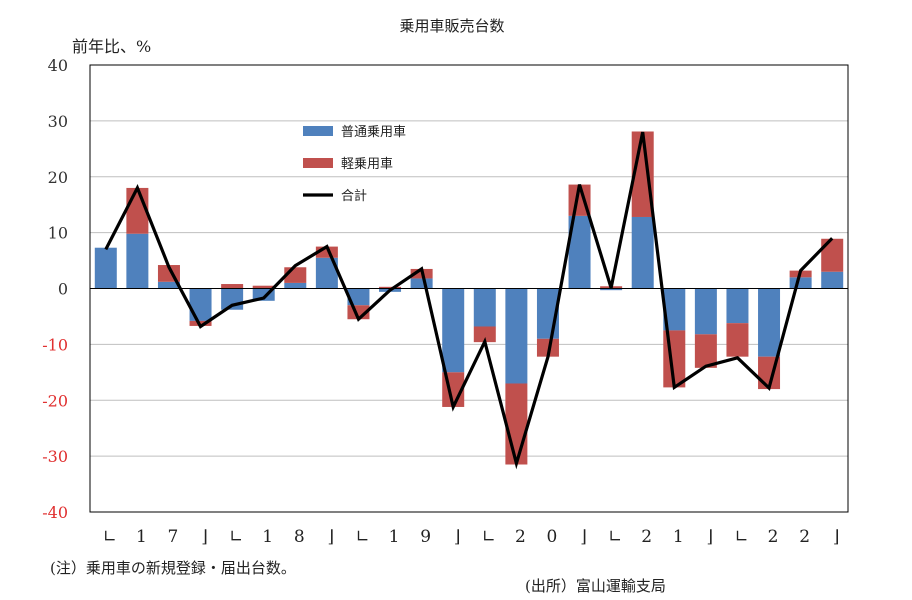  Describe the element at coordinates (111, 46) in the screenshot. I see `y-axis-label: 前年比、%` at that location.